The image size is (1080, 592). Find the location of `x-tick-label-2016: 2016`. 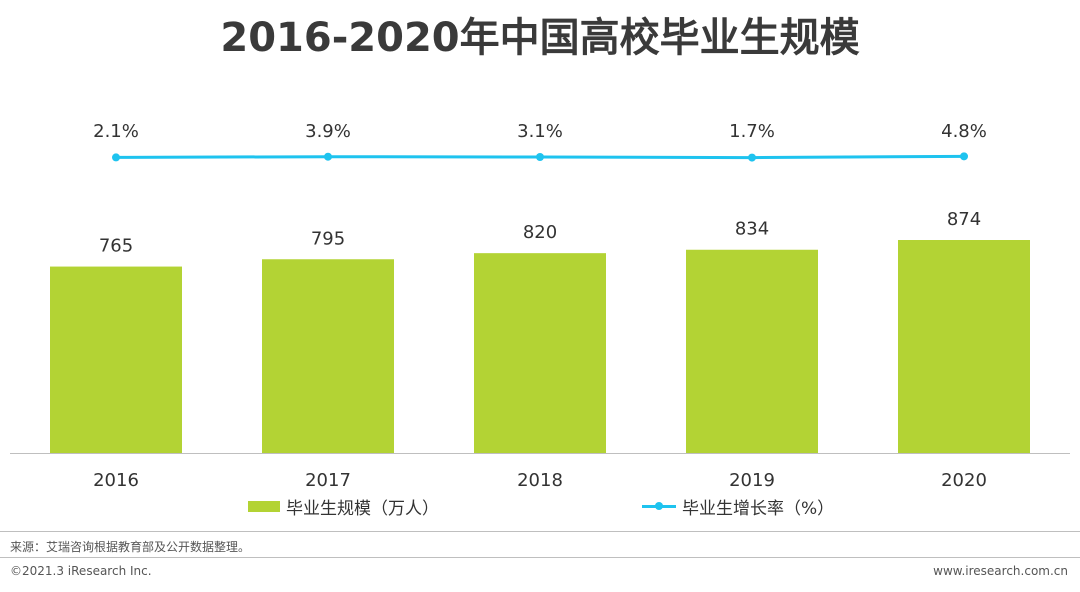

x-tick-label-2016: 2016 is located at coordinates (116, 480).